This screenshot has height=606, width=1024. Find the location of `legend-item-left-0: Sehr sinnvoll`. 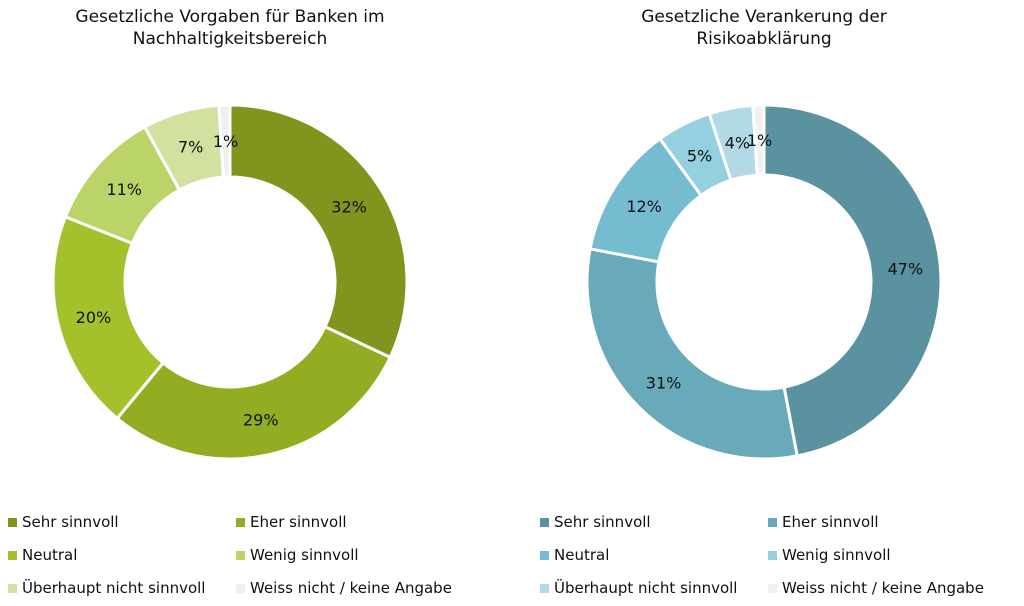

legend-item-left-0: Sehr sinnvoll is located at coordinates (63, 522).